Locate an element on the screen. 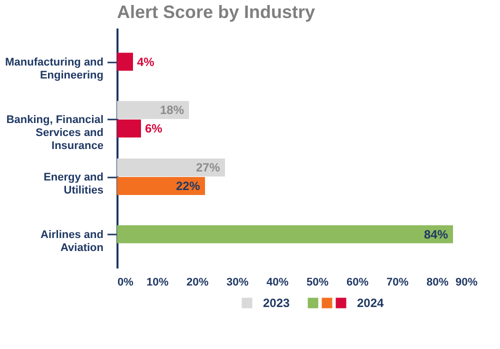 This screenshot has height=349, width=500. x-tick-label: 60% is located at coordinates (357, 282).